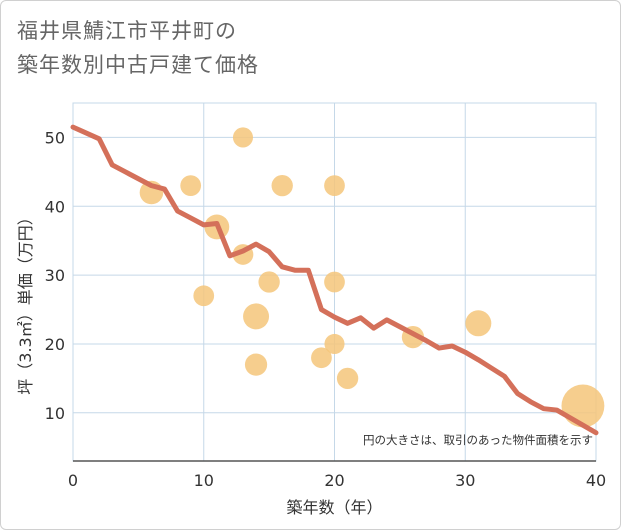 The image size is (621, 530). What do you see at coordinates (55, 206) in the screenshot?
I see `y-tick-label: 40` at bounding box center [55, 206].